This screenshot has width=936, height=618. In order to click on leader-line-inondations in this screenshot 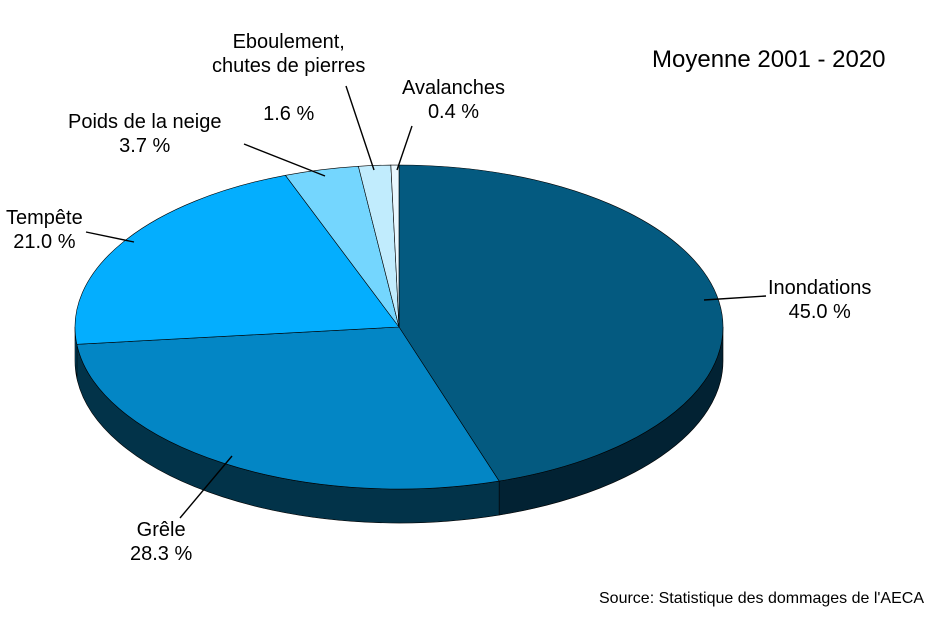, I will do `click(735, 298)`.